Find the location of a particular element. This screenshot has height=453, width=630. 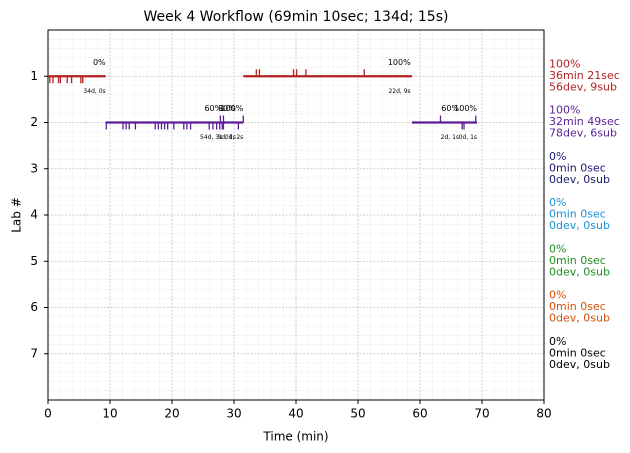

x-tick-label: 30 is located at coordinates (233, 414).